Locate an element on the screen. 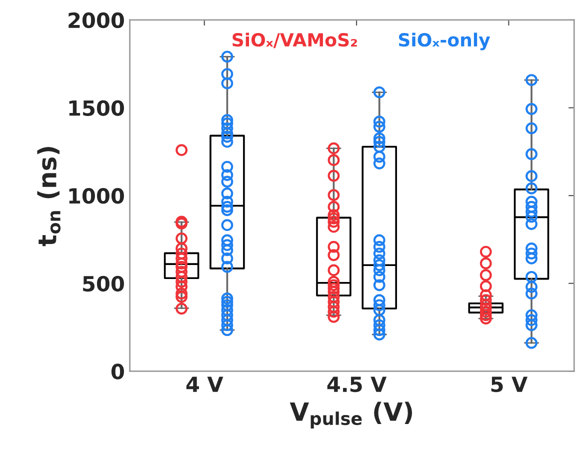 Image resolution: width=577 pixels, height=464 pixels. y-tick-label: 1500 is located at coordinates (96, 108).